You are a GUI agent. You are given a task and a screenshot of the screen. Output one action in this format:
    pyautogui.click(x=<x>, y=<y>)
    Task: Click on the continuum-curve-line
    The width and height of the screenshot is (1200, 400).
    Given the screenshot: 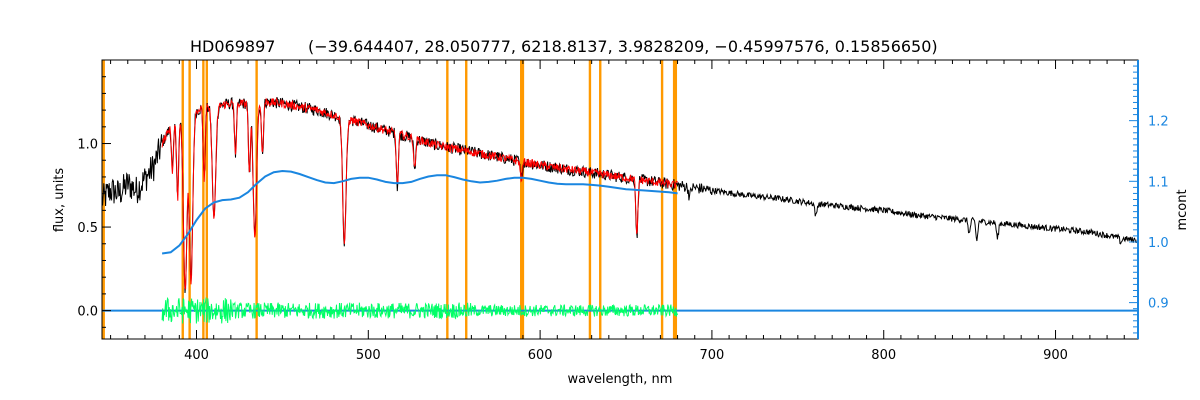 What is the action you would take?
    pyautogui.click(x=419, y=212)
    